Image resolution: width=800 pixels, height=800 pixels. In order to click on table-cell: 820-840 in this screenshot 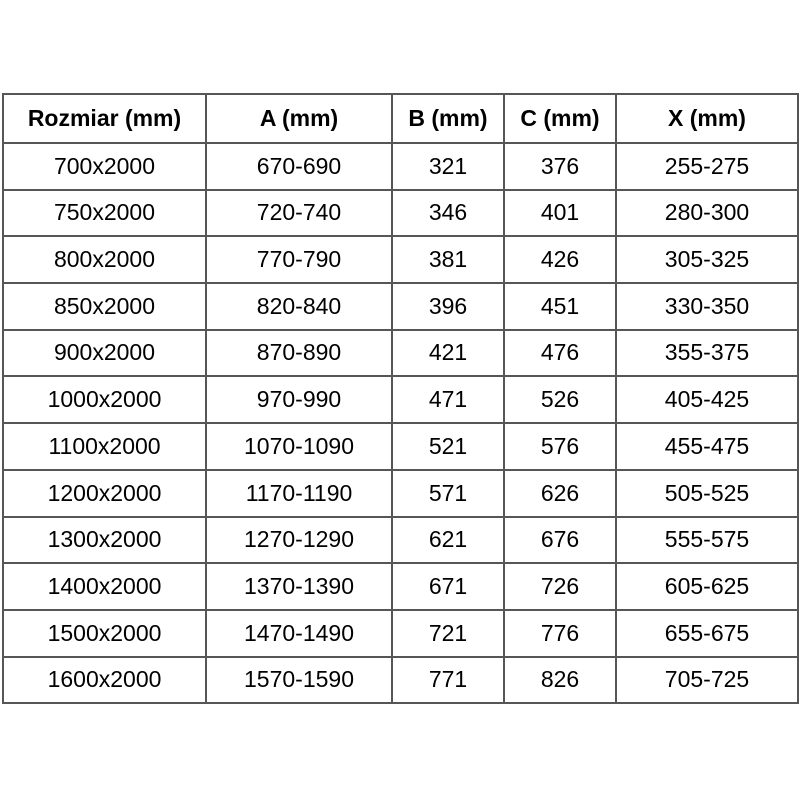, I will do `click(299, 306)`.